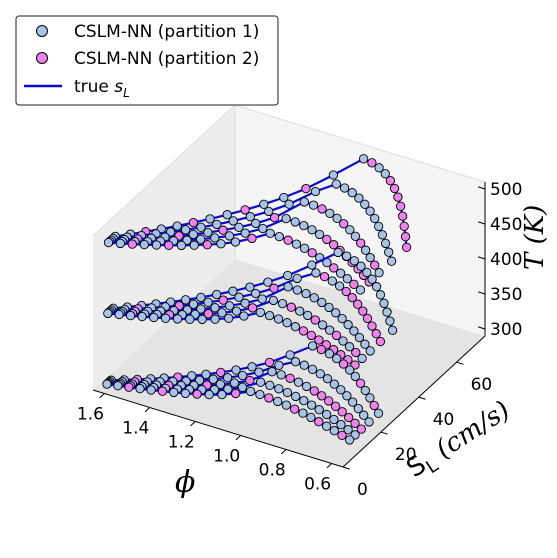  I want to click on y-tick-label: 20, so click(406, 455).